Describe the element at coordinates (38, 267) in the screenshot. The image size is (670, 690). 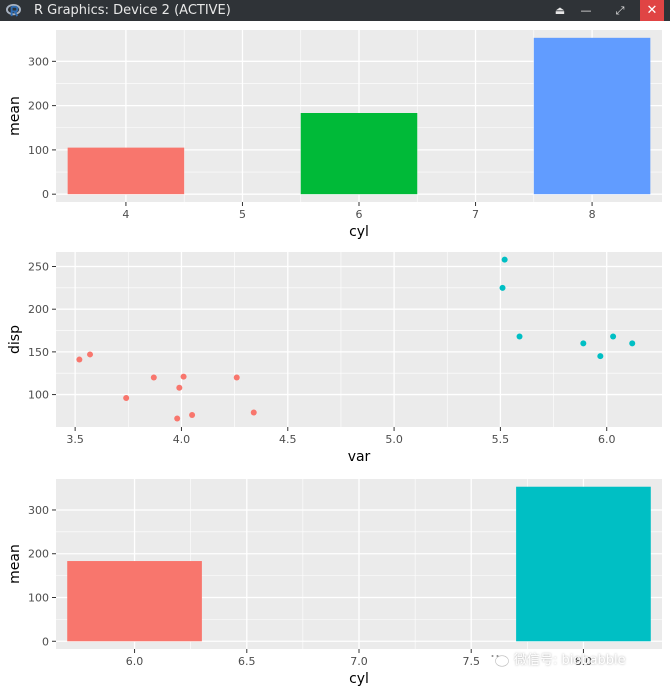
I see `y-tick-label: 250` at that location.